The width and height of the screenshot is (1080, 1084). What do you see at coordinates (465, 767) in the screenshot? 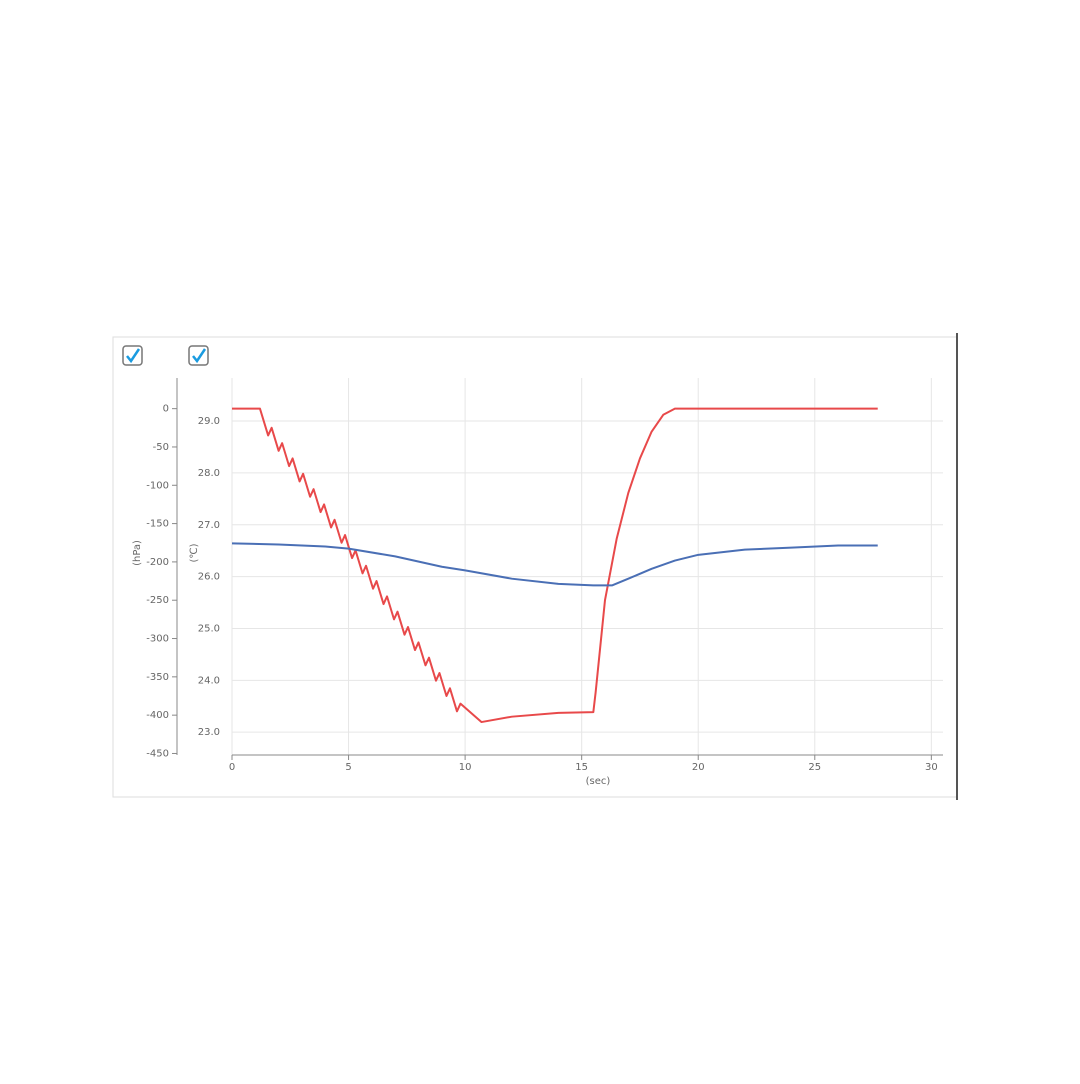
I see `x-tick-label: 10` at bounding box center [465, 767].